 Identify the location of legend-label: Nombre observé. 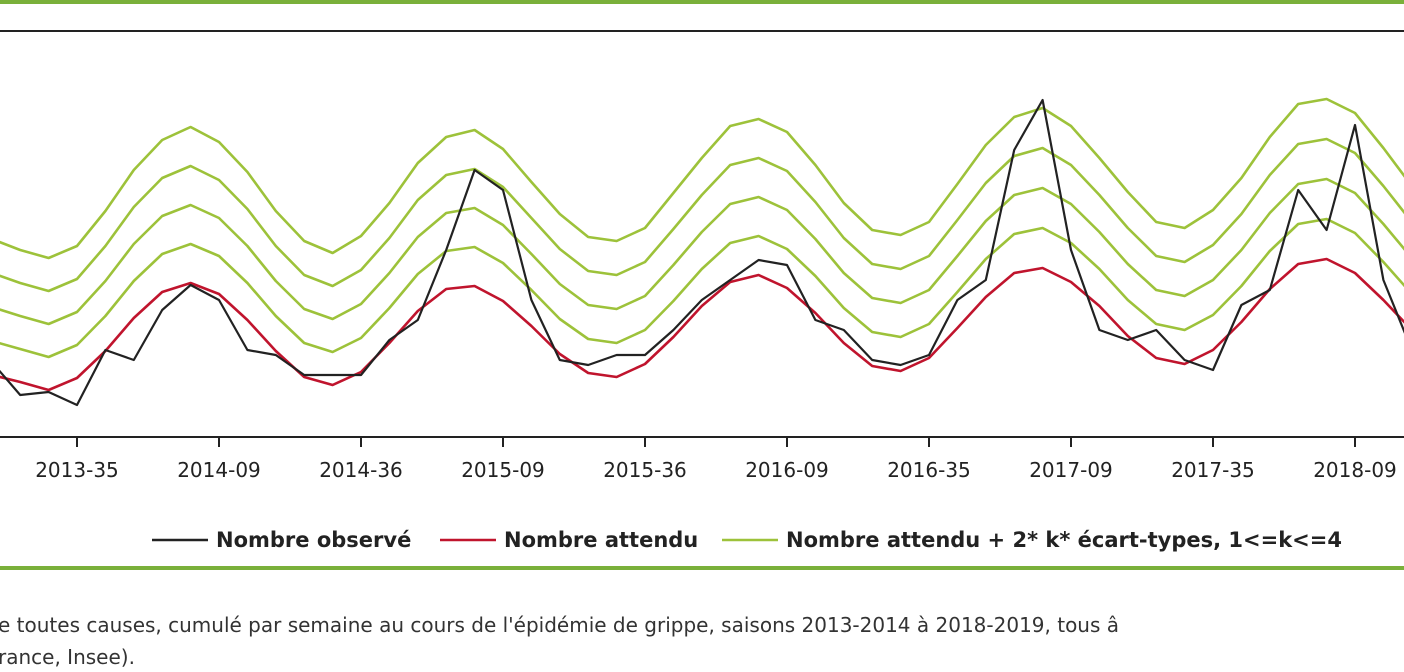
(313, 540).